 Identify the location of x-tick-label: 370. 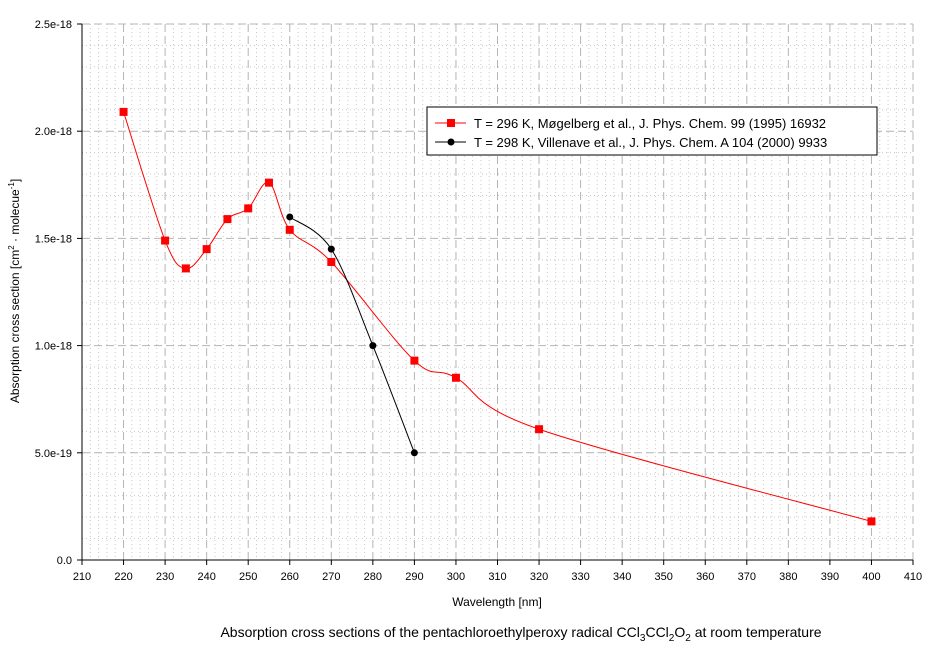
(747, 577).